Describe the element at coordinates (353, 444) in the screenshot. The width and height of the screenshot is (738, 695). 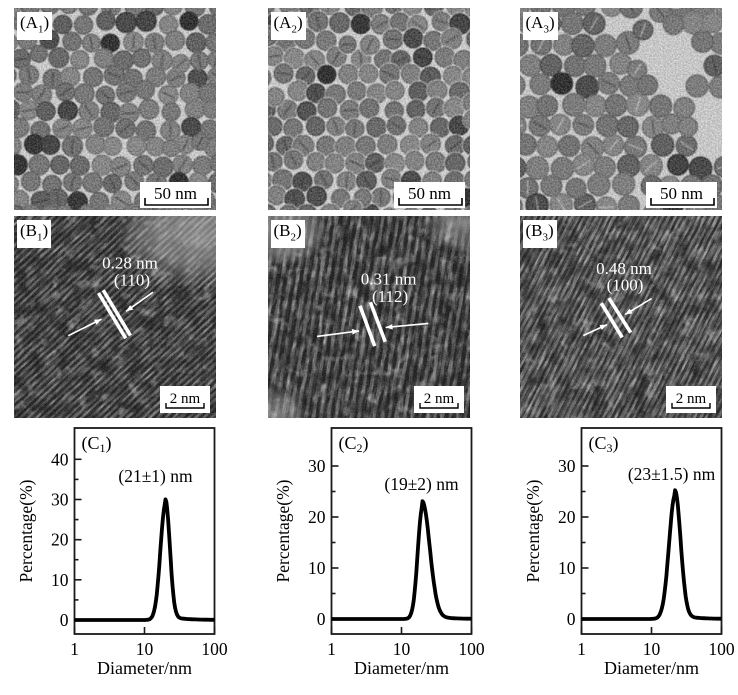
I see `svg-text: (C2)` at that location.